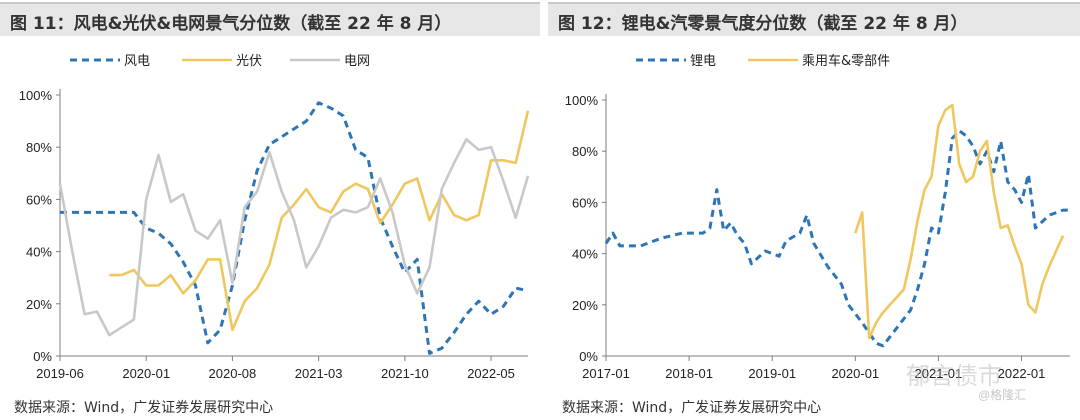 This screenshot has height=420, width=1080. I want to click on watermark-sub: @格隆汇, so click(1002, 395).